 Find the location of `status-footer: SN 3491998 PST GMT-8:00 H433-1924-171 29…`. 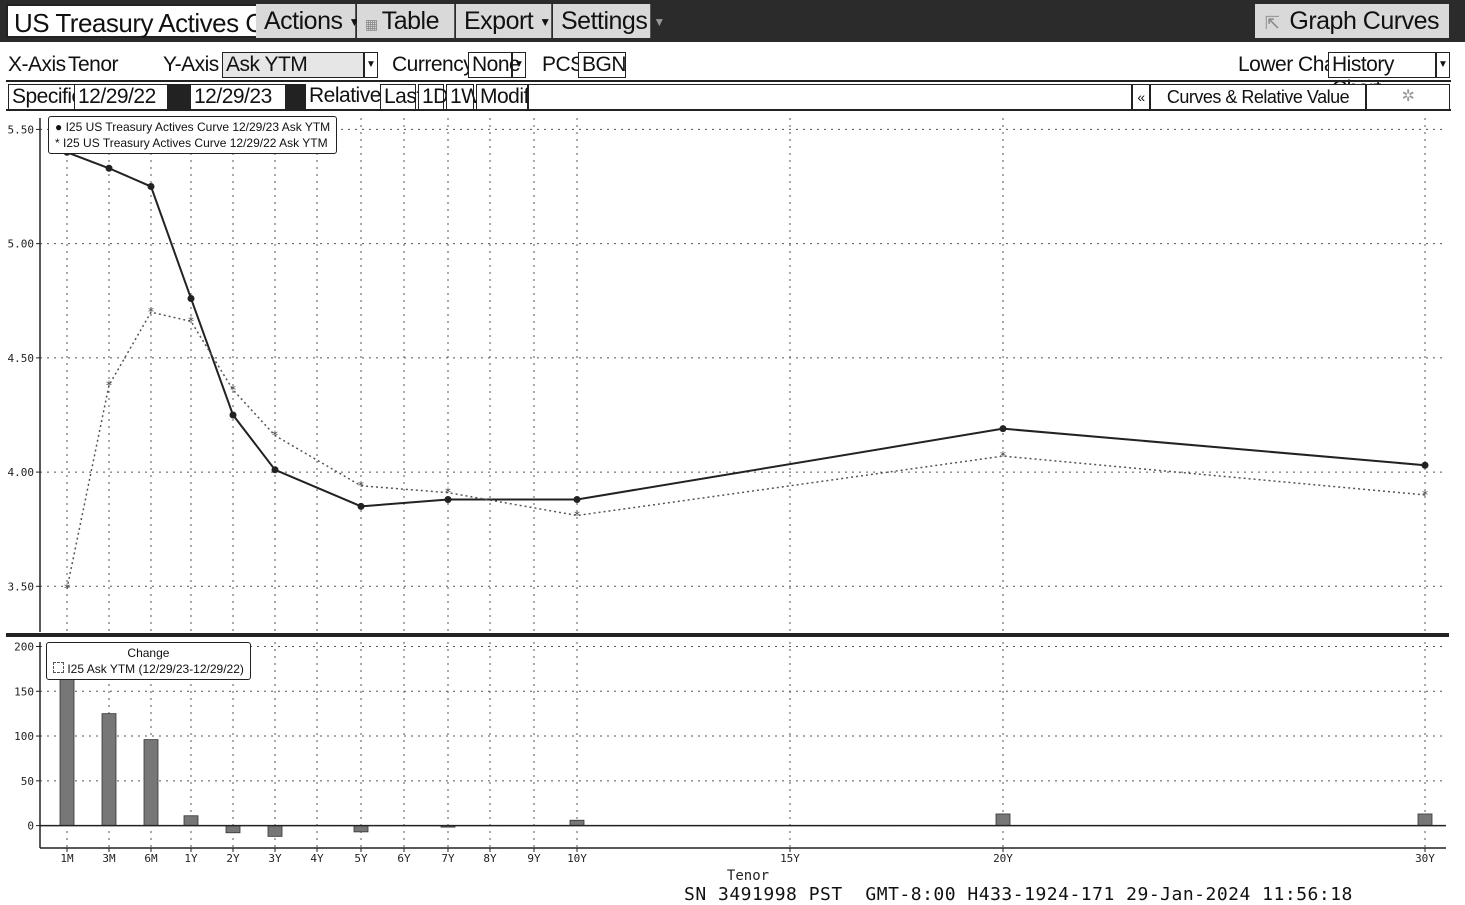

status-footer: SN 3491998 PST GMT-8:00 H433-1924-171 29… is located at coordinates (1018, 894).